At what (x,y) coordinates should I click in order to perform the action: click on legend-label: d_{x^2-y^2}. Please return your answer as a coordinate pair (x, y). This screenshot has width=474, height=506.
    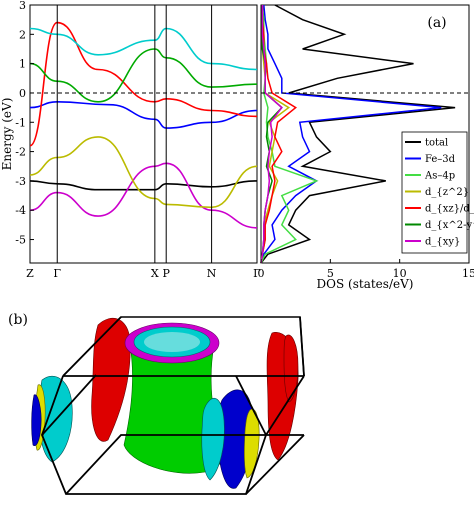
    Looking at the image, I should click on (449, 225).